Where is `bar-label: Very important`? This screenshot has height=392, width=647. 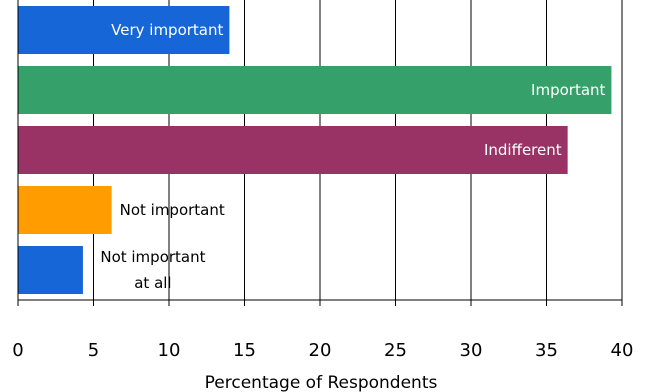 bar-label: Very important is located at coordinates (167, 30).